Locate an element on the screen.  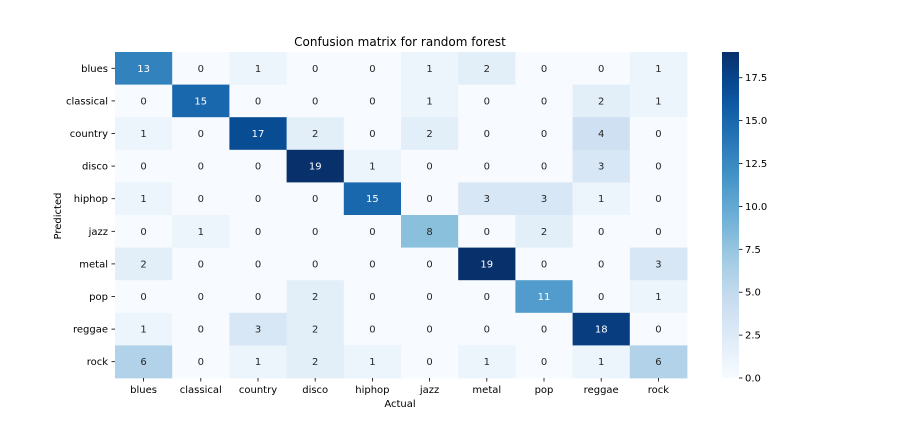
y-tick-label: disco is located at coordinates (95, 167).